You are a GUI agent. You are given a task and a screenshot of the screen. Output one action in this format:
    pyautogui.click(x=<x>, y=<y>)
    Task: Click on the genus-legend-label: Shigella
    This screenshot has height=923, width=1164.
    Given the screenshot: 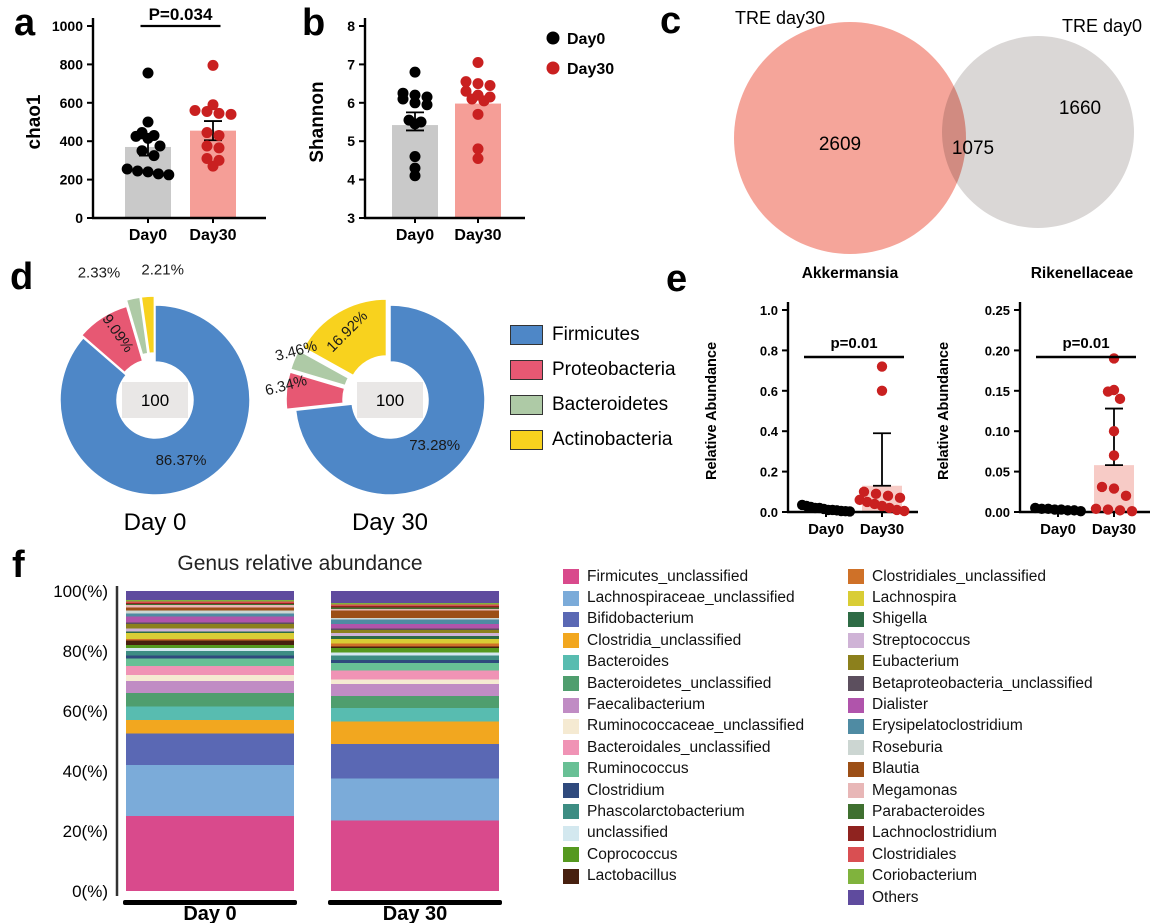 What is the action you would take?
    pyautogui.click(x=900, y=619)
    